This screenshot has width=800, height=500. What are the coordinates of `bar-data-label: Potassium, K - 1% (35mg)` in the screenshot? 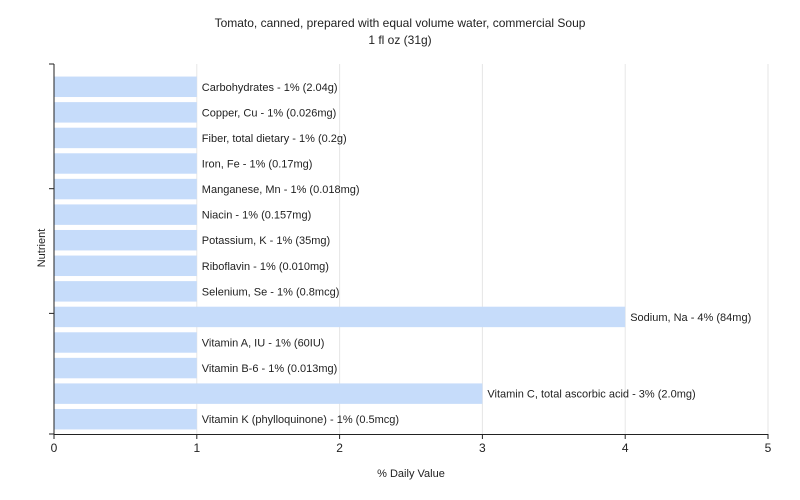 It's located at (266, 241).